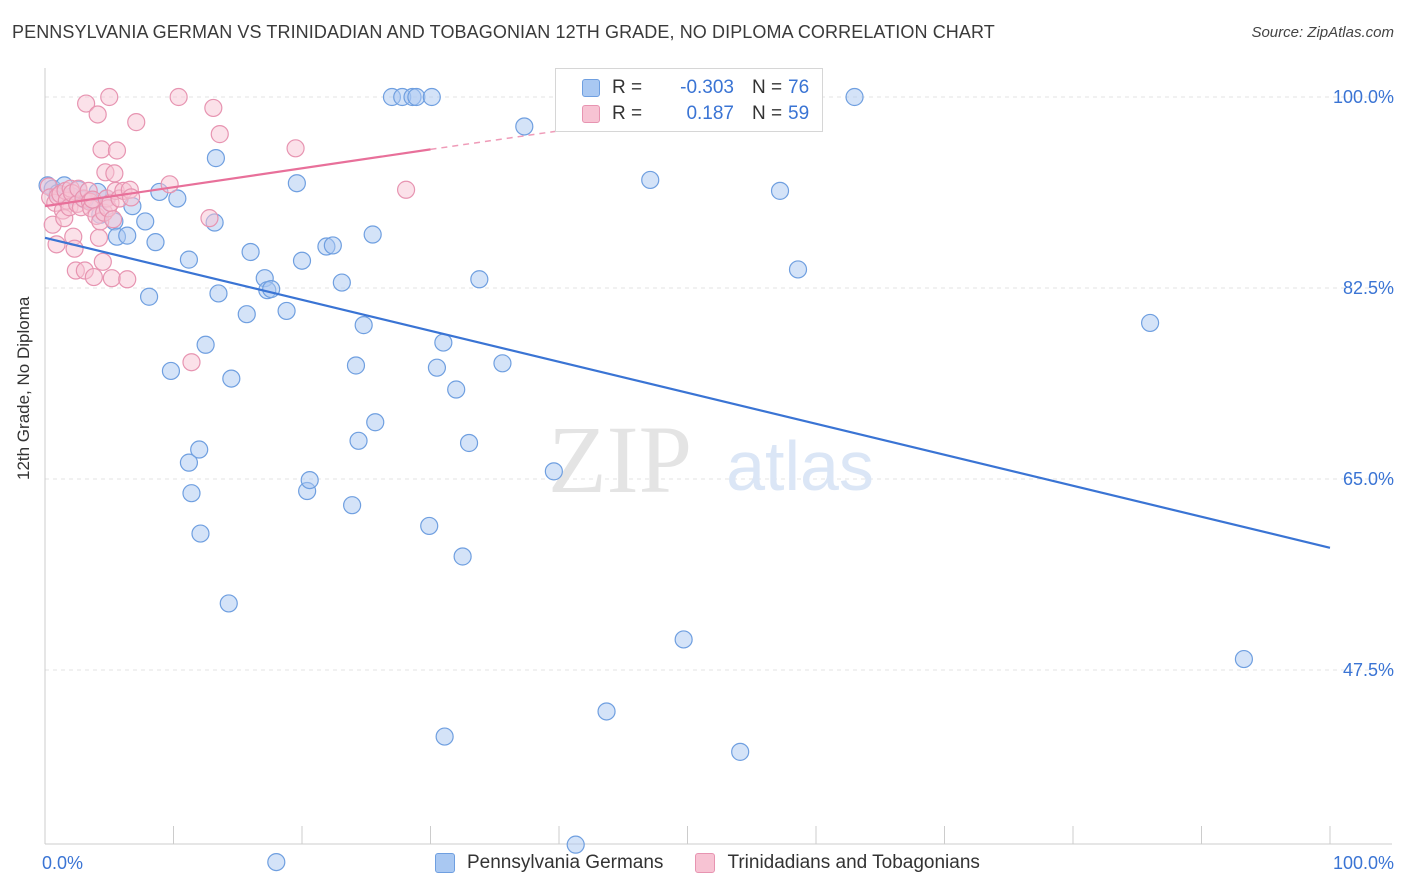 This screenshot has width=1406, height=892. What do you see at coordinates (1363, 97) in the screenshot?
I see `y-tick-label: 100.0%` at bounding box center [1363, 97].